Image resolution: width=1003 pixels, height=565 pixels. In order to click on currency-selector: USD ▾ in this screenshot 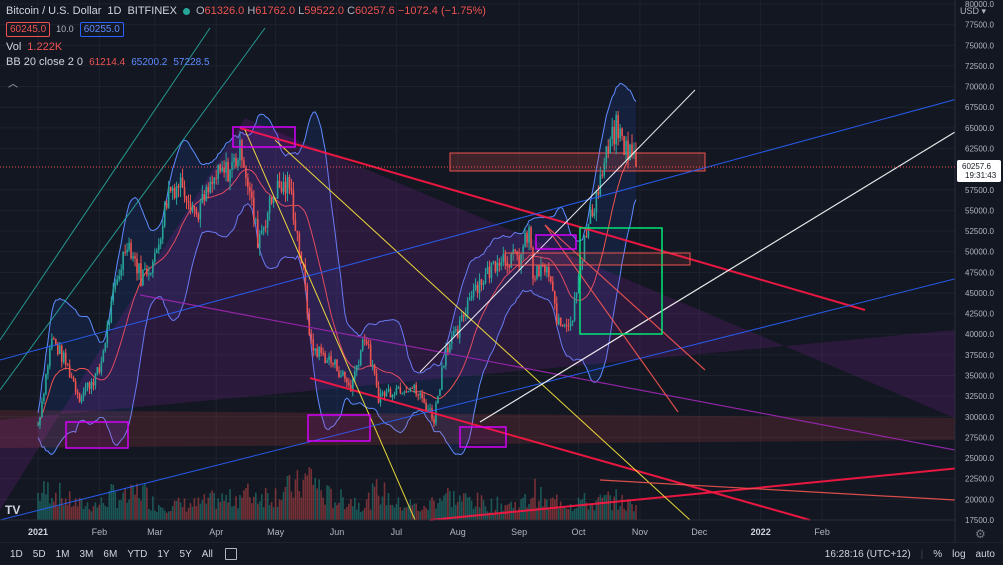, I will do `click(973, 11)`.